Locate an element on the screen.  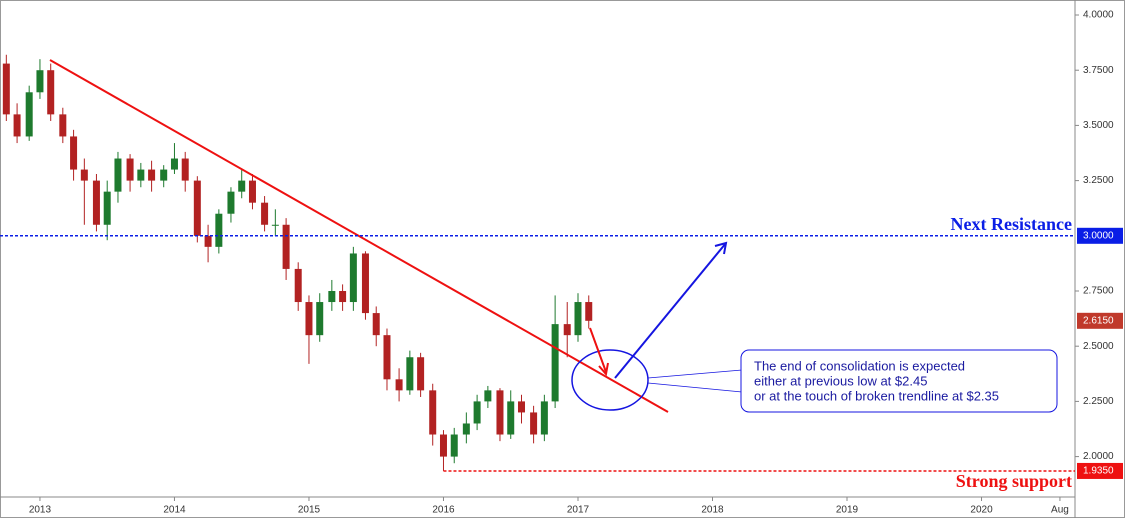
y-tick-label: 2.7500 is located at coordinates (1098, 291).